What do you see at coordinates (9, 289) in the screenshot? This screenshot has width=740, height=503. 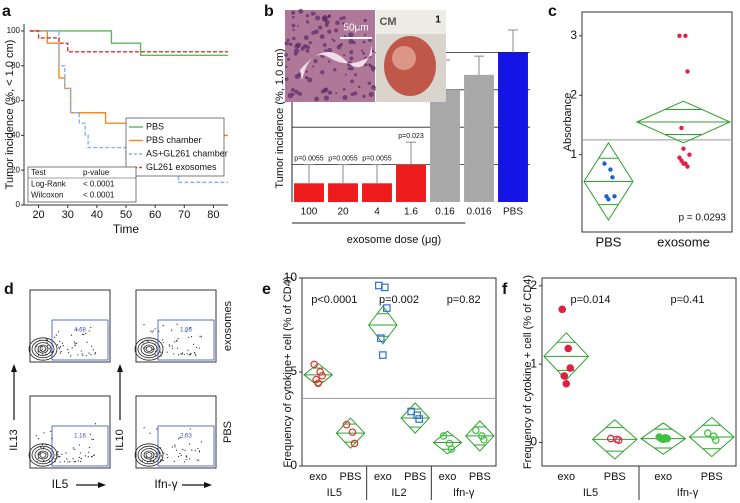 I see `panel-letter: d` at bounding box center [9, 289].